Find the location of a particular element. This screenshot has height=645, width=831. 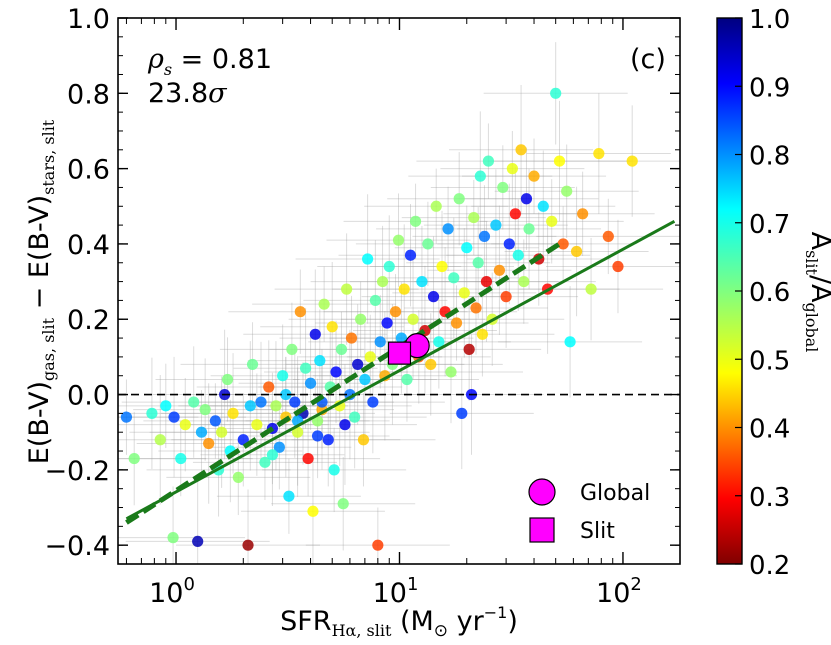

x-tick-label: 10⁰ is located at coordinates (172, 591).